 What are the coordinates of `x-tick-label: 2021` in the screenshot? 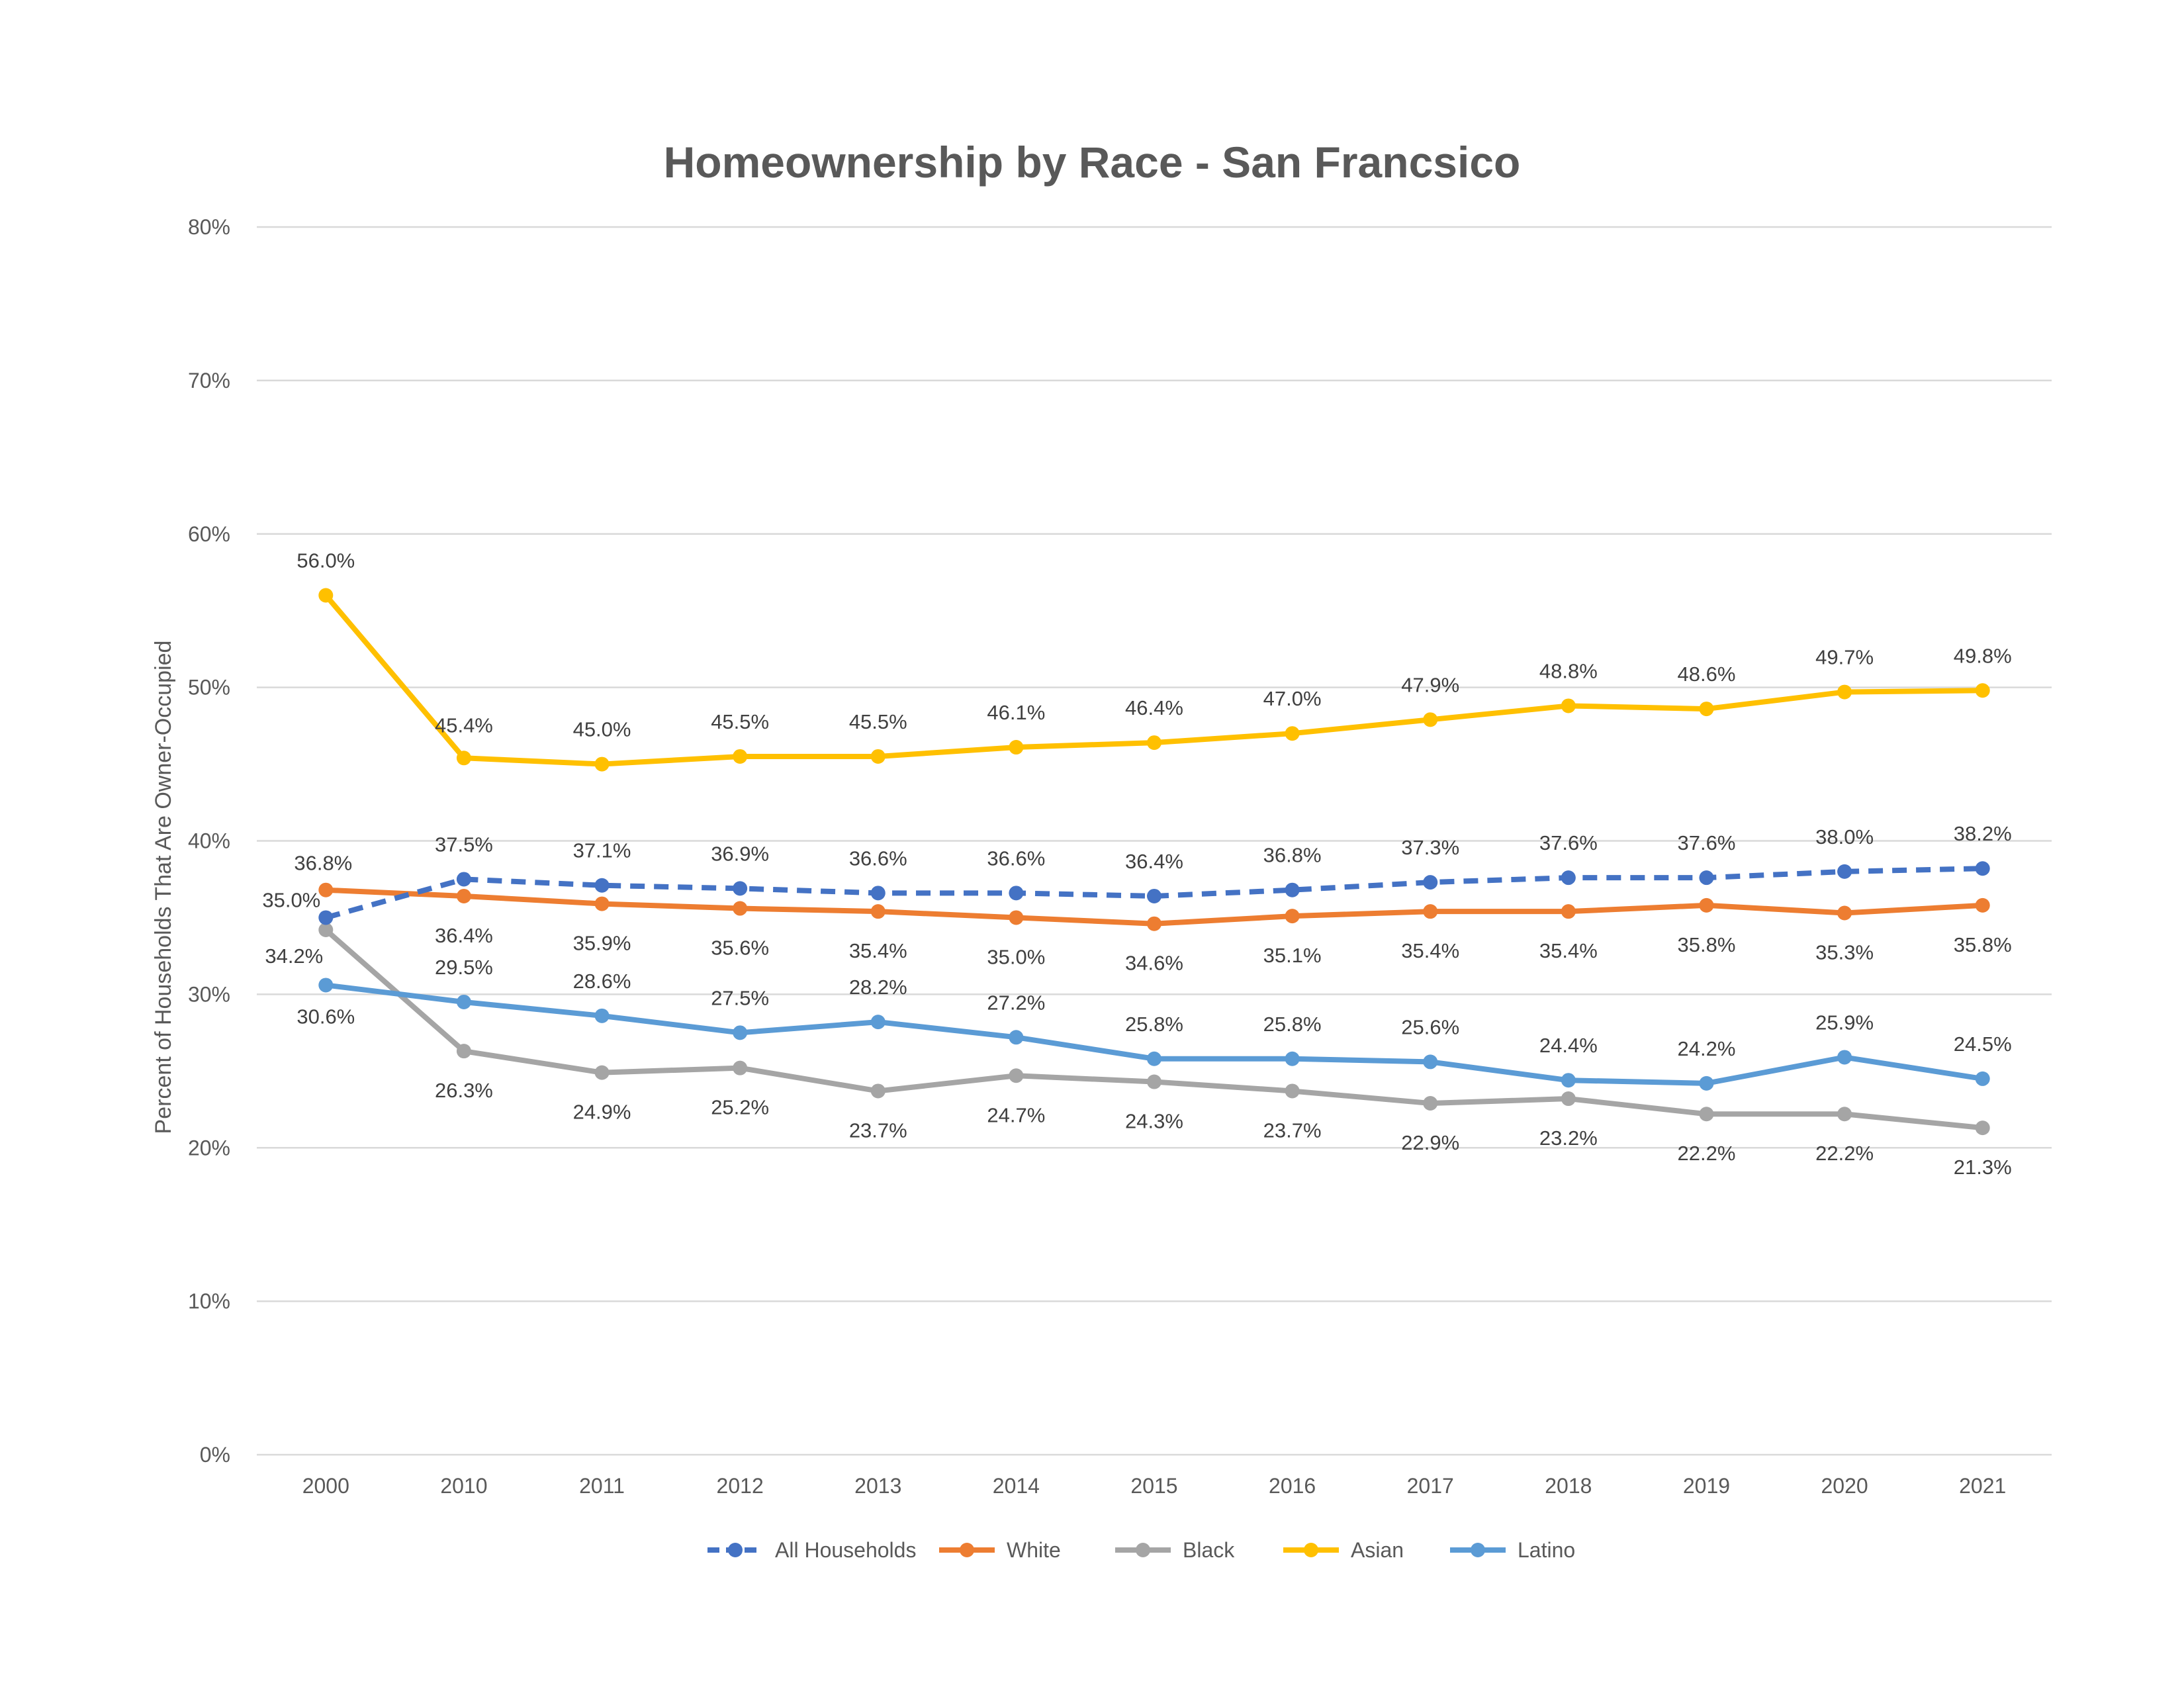 It's located at (1982, 1486).